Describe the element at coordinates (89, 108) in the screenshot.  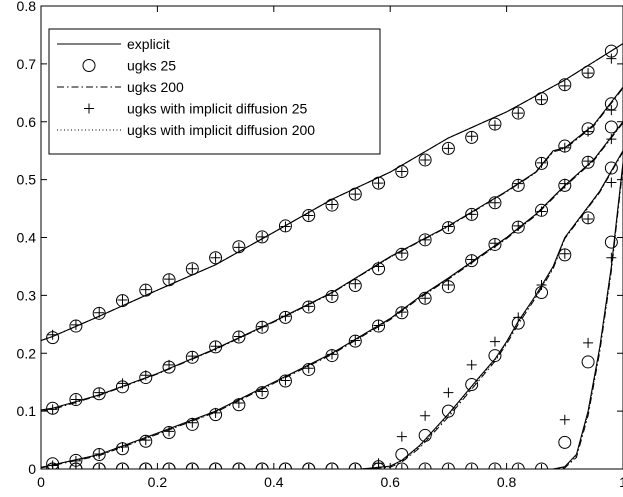
I see `legend-sample-plus` at that location.